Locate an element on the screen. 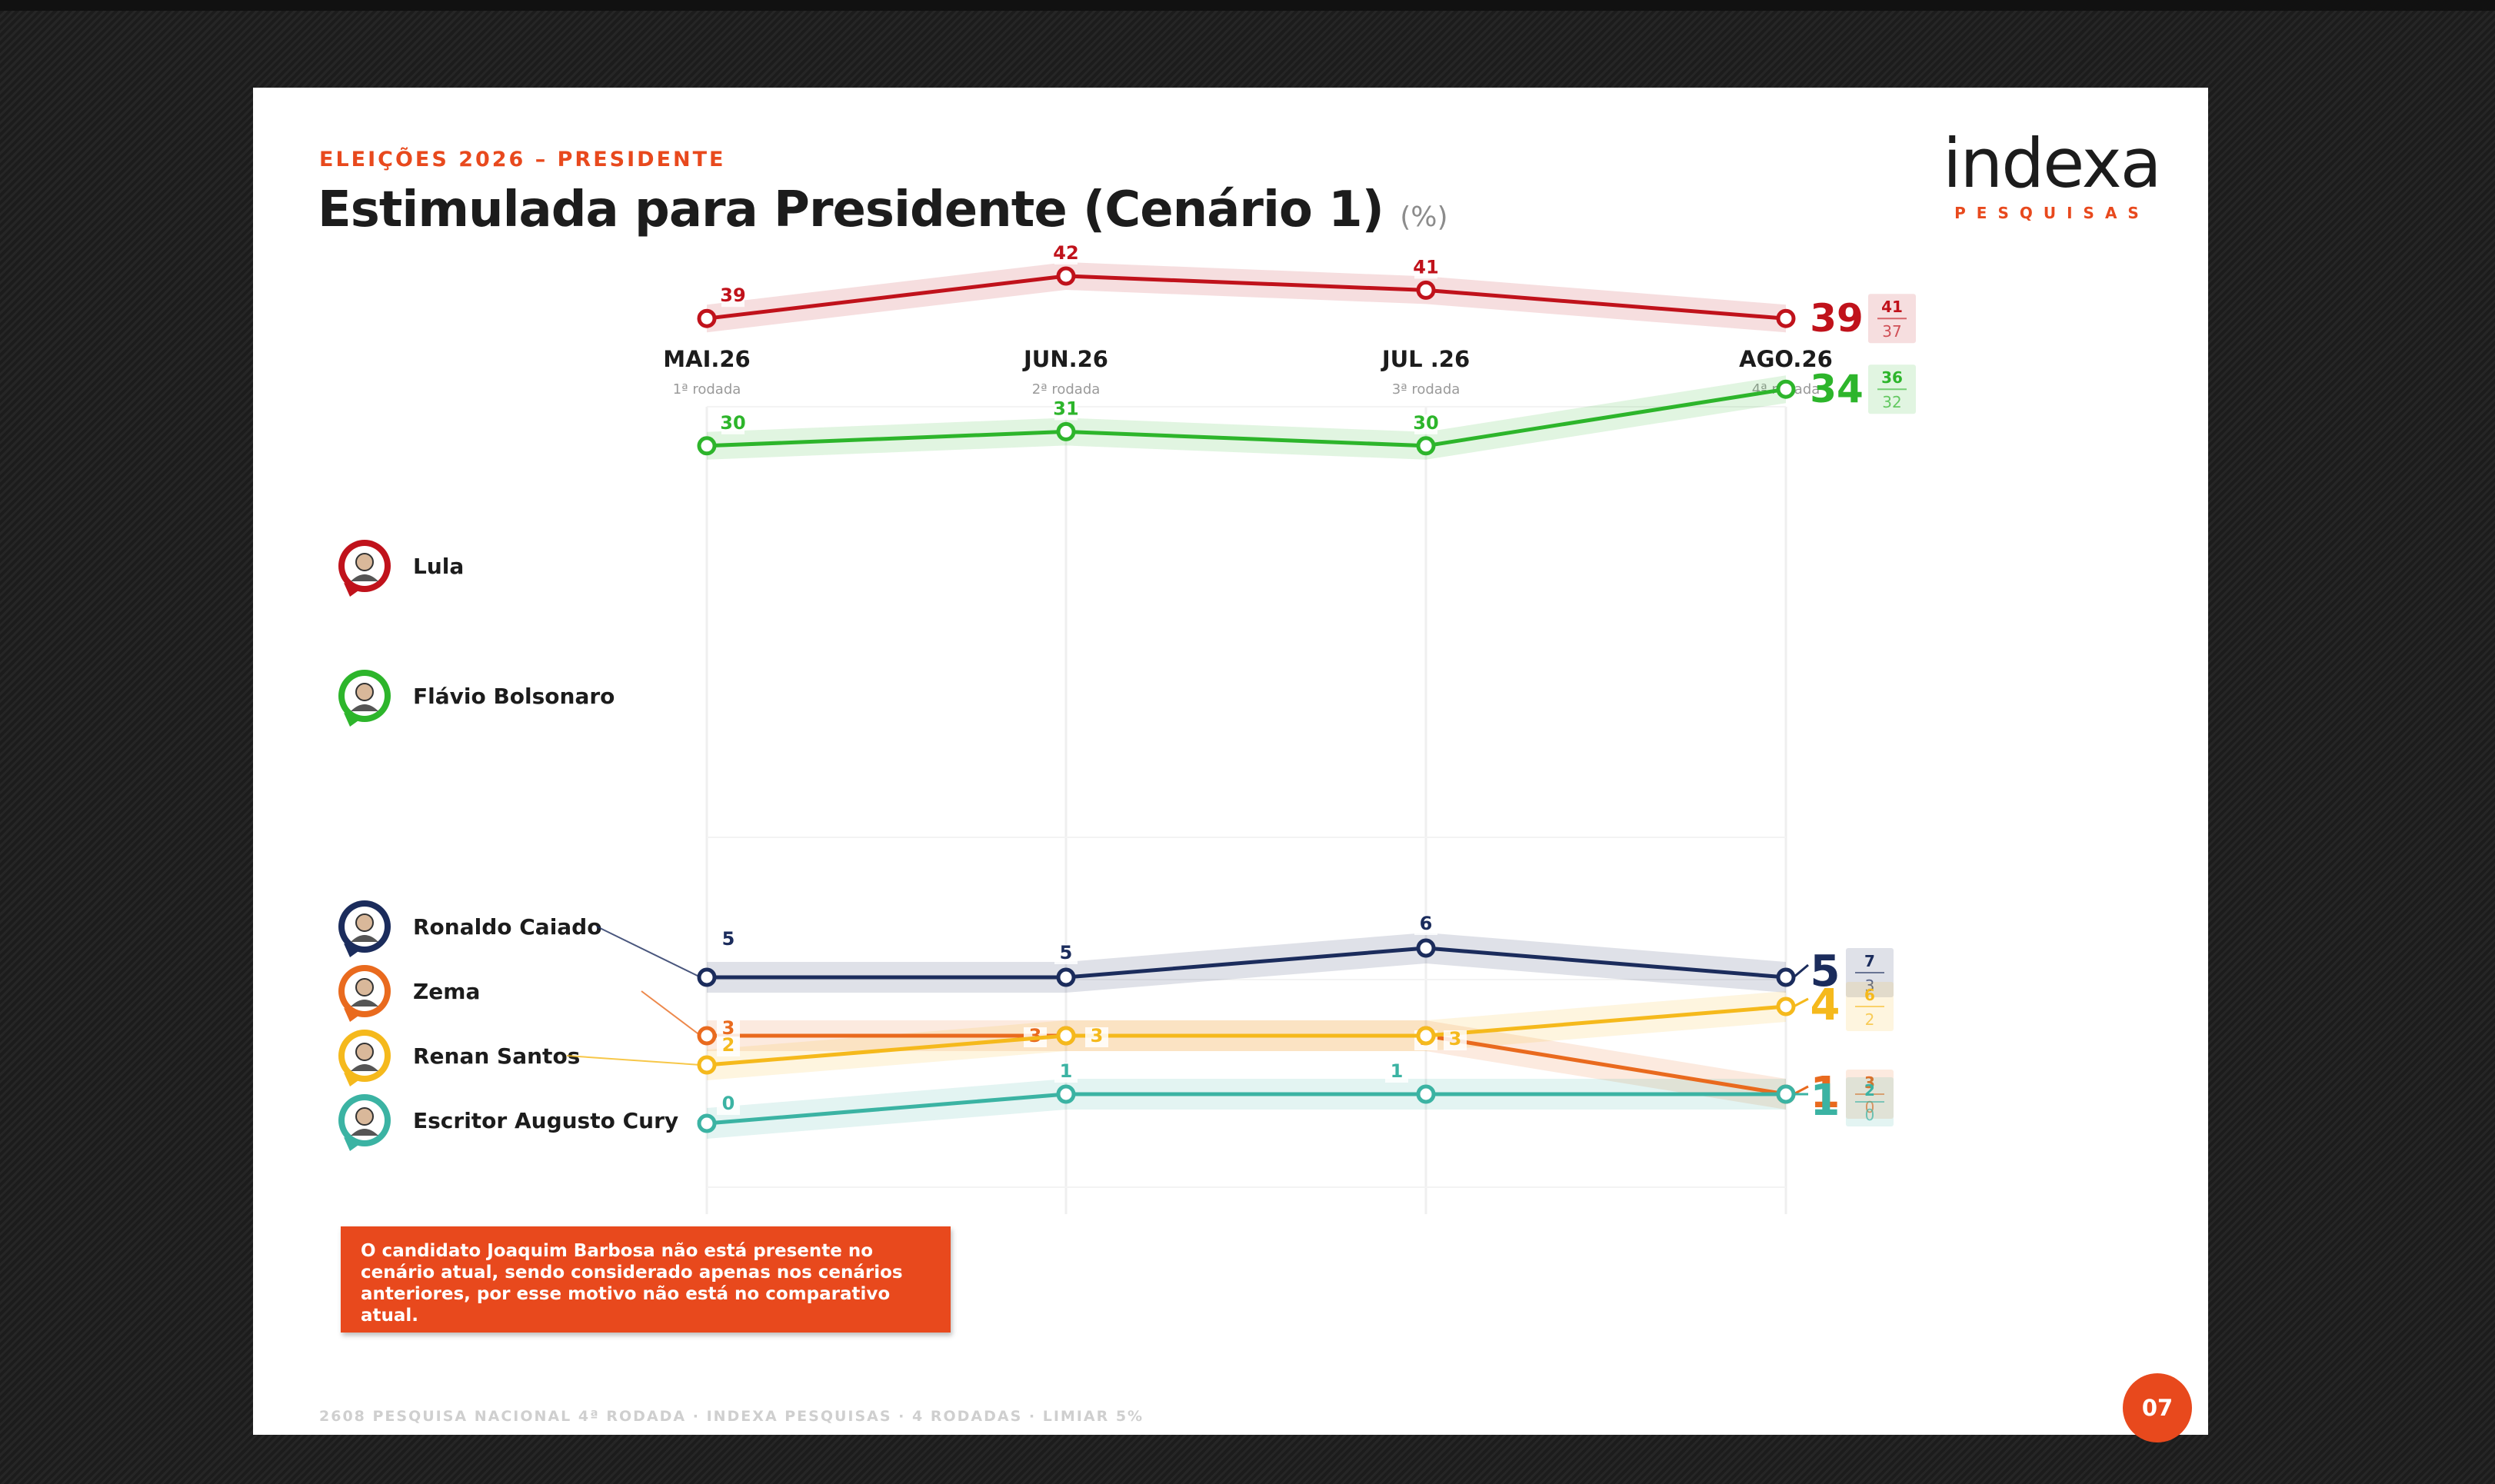  logo-sub: PESQUISAS is located at coordinates (2052, 213).